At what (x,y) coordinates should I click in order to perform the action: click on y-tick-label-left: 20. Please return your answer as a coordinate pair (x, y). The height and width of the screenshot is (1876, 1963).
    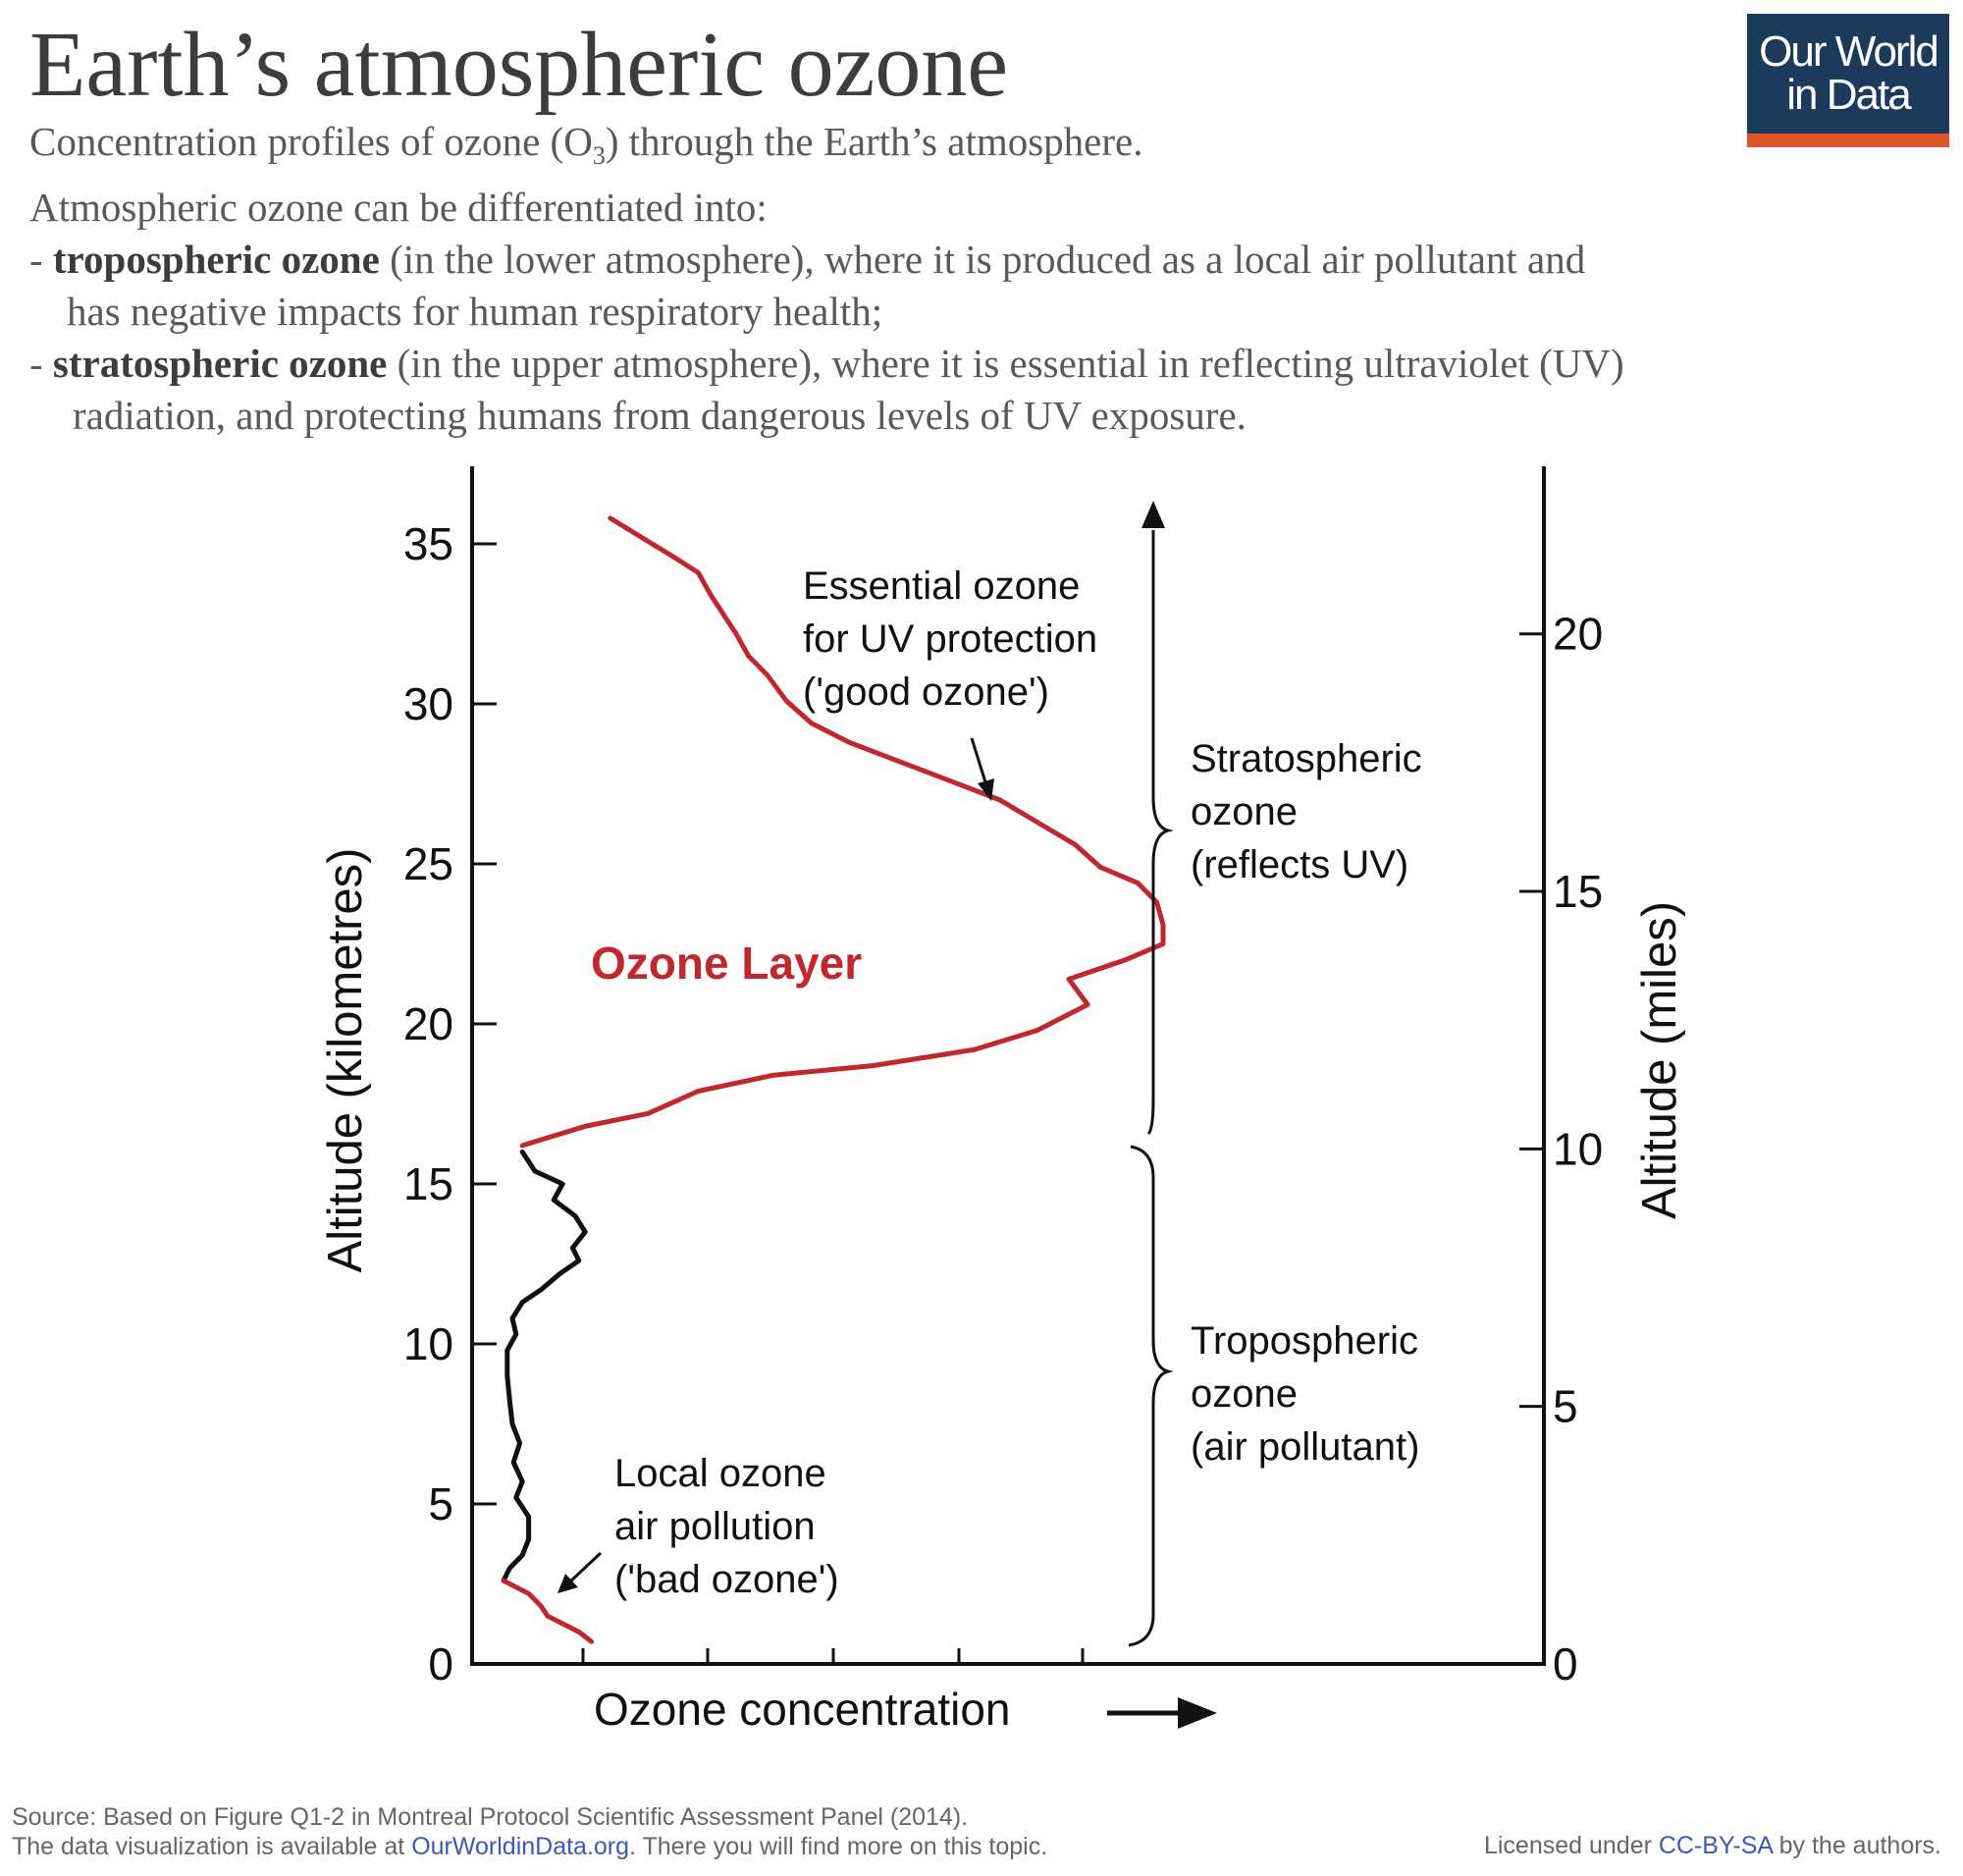
    Looking at the image, I should click on (428, 1024).